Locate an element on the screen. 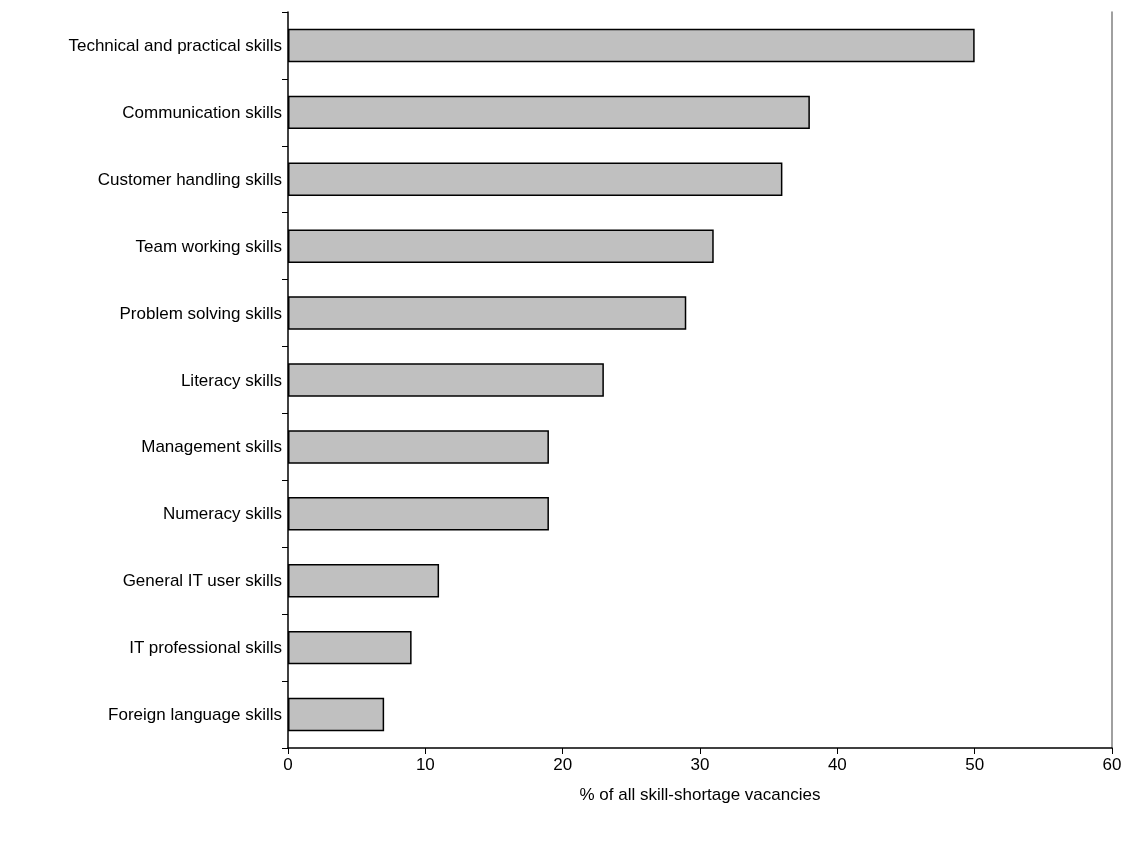 The width and height of the screenshot is (1136, 843). x-tick-label: 40 is located at coordinates (837, 764).